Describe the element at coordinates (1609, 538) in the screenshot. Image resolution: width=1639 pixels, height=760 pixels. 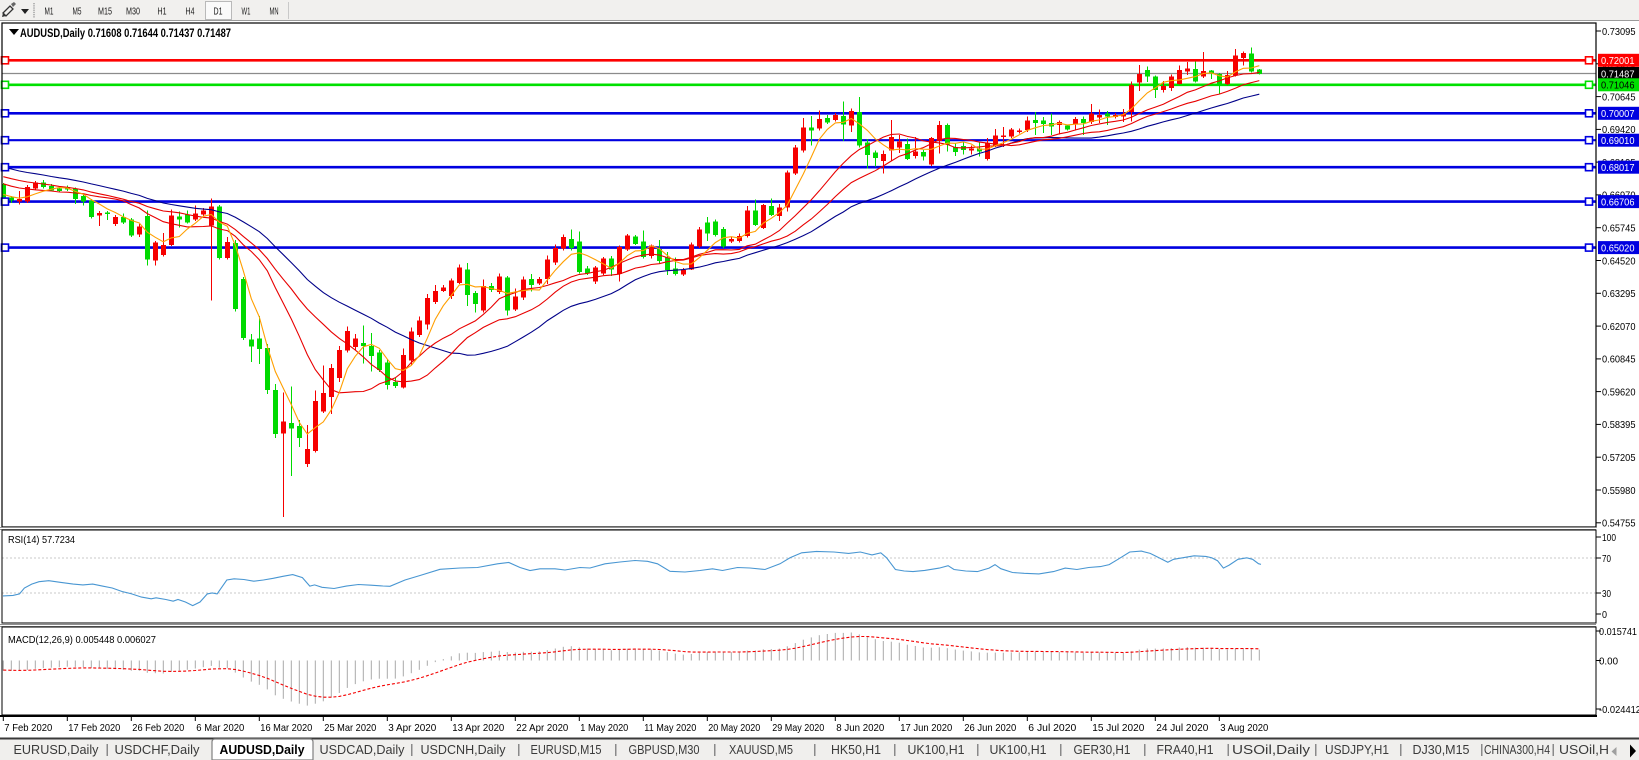
I see `svg-text: 100` at that location.